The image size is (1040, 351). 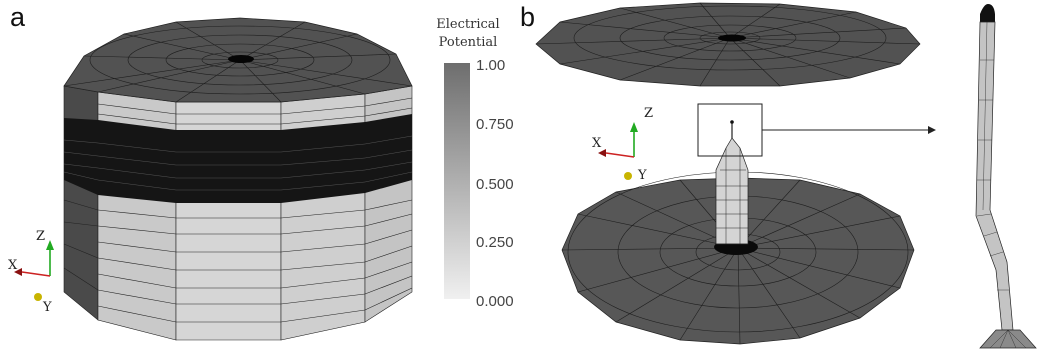 What do you see at coordinates (241, 59) in the screenshot?
I see `cylinder-top-hole` at bounding box center [241, 59].